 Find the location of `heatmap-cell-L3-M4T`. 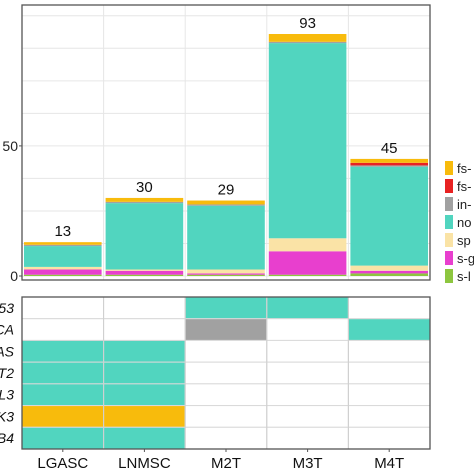

heatmap-cell-L3-M4T is located at coordinates (389, 395).